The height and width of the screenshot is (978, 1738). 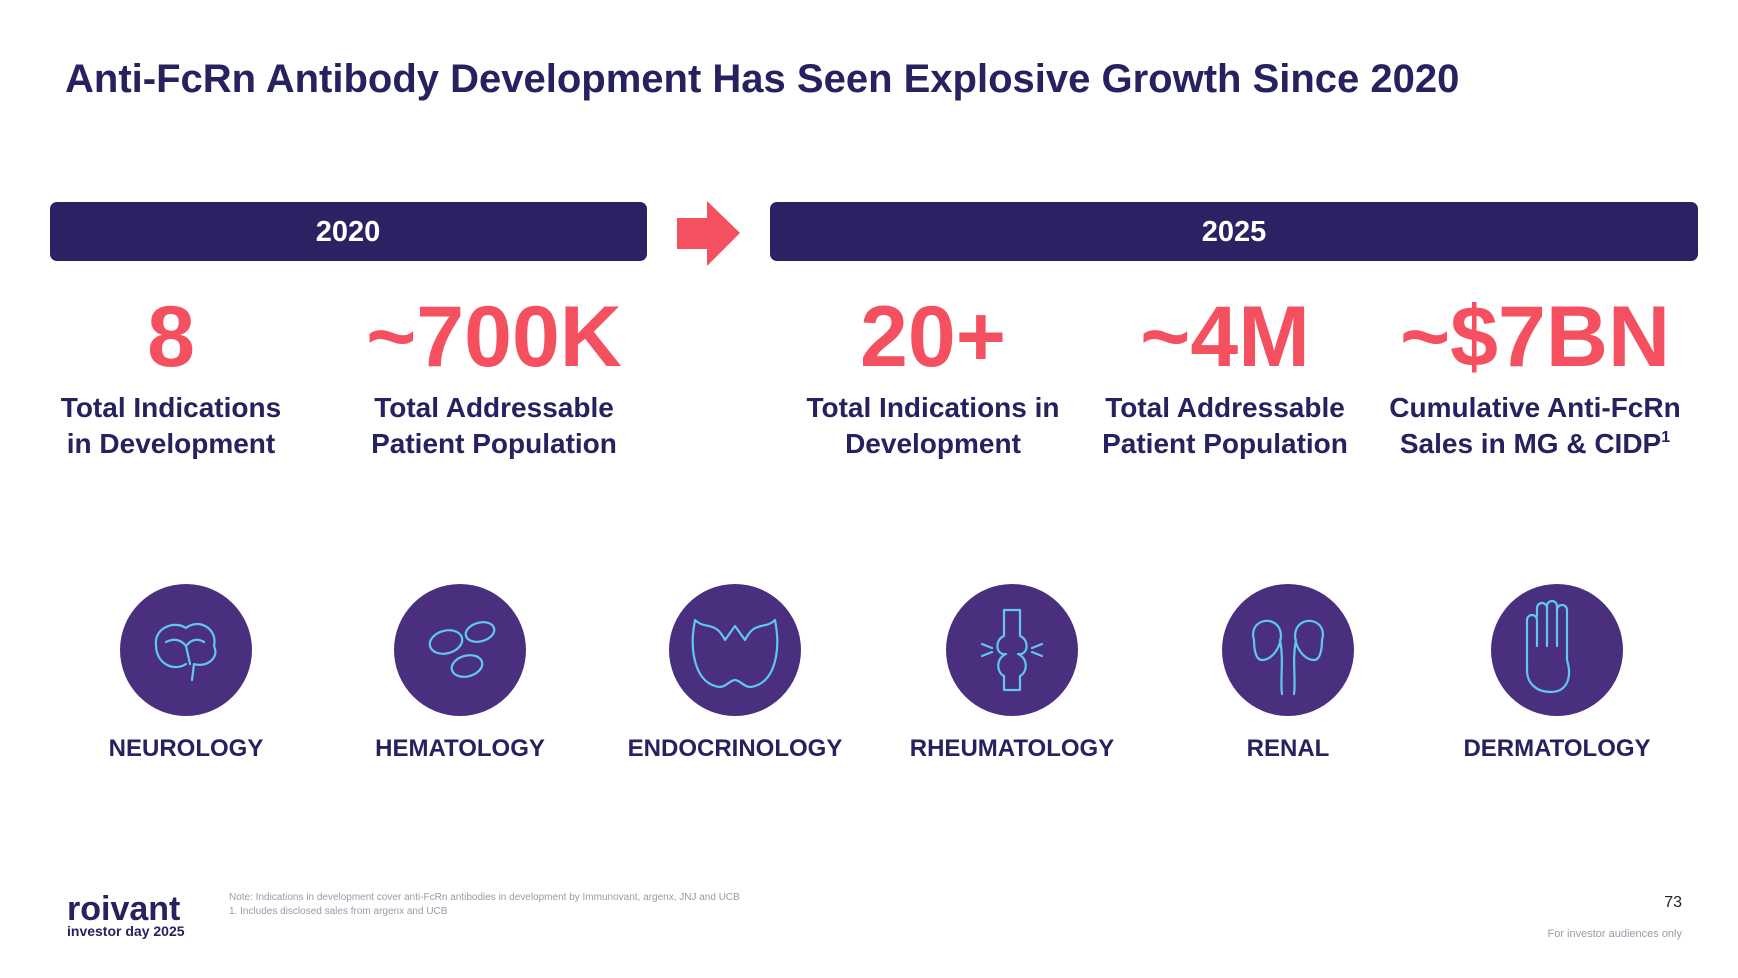 I want to click on stat-value: ~4M, so click(x=1225, y=337).